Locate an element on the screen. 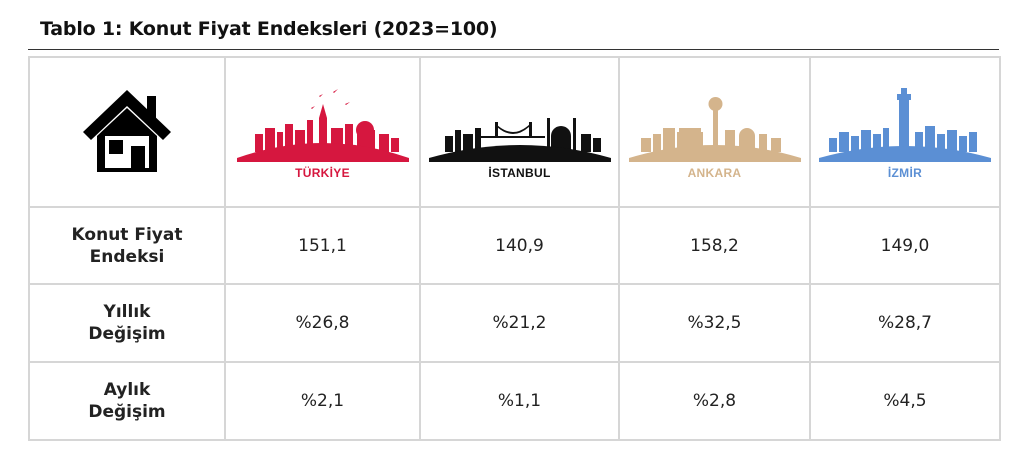  column-izmir: İZMİR is located at coordinates (905, 132).